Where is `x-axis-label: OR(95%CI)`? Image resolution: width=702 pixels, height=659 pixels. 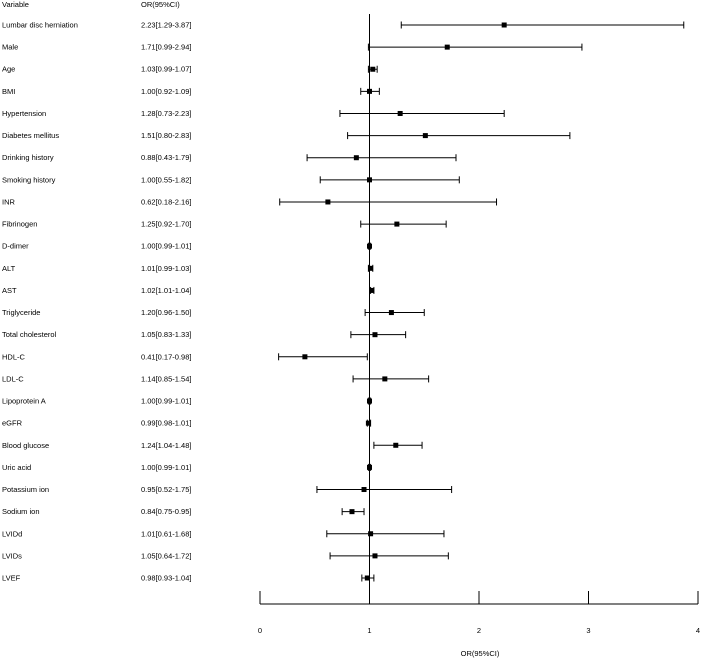
x-axis-label: OR(95%CI) is located at coordinates (480, 653).